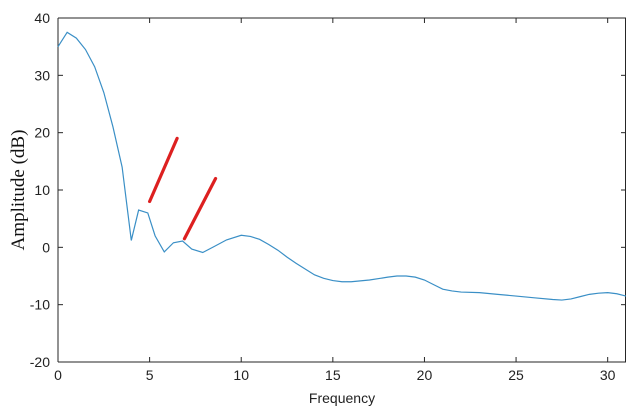  Describe the element at coordinates (241, 375) in the screenshot. I see `x-tick-label: 10` at that location.